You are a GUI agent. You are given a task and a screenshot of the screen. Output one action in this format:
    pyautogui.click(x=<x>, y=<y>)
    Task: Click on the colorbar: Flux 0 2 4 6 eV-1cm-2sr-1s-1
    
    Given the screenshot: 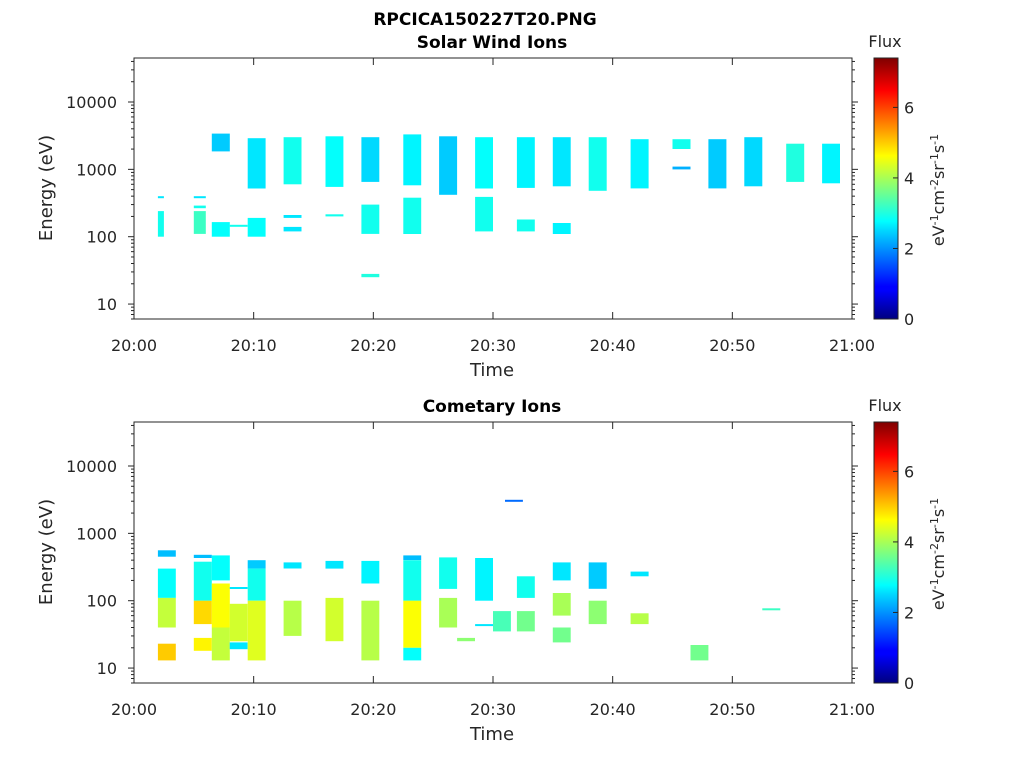 What is the action you would take?
    pyautogui.click(x=908, y=180)
    